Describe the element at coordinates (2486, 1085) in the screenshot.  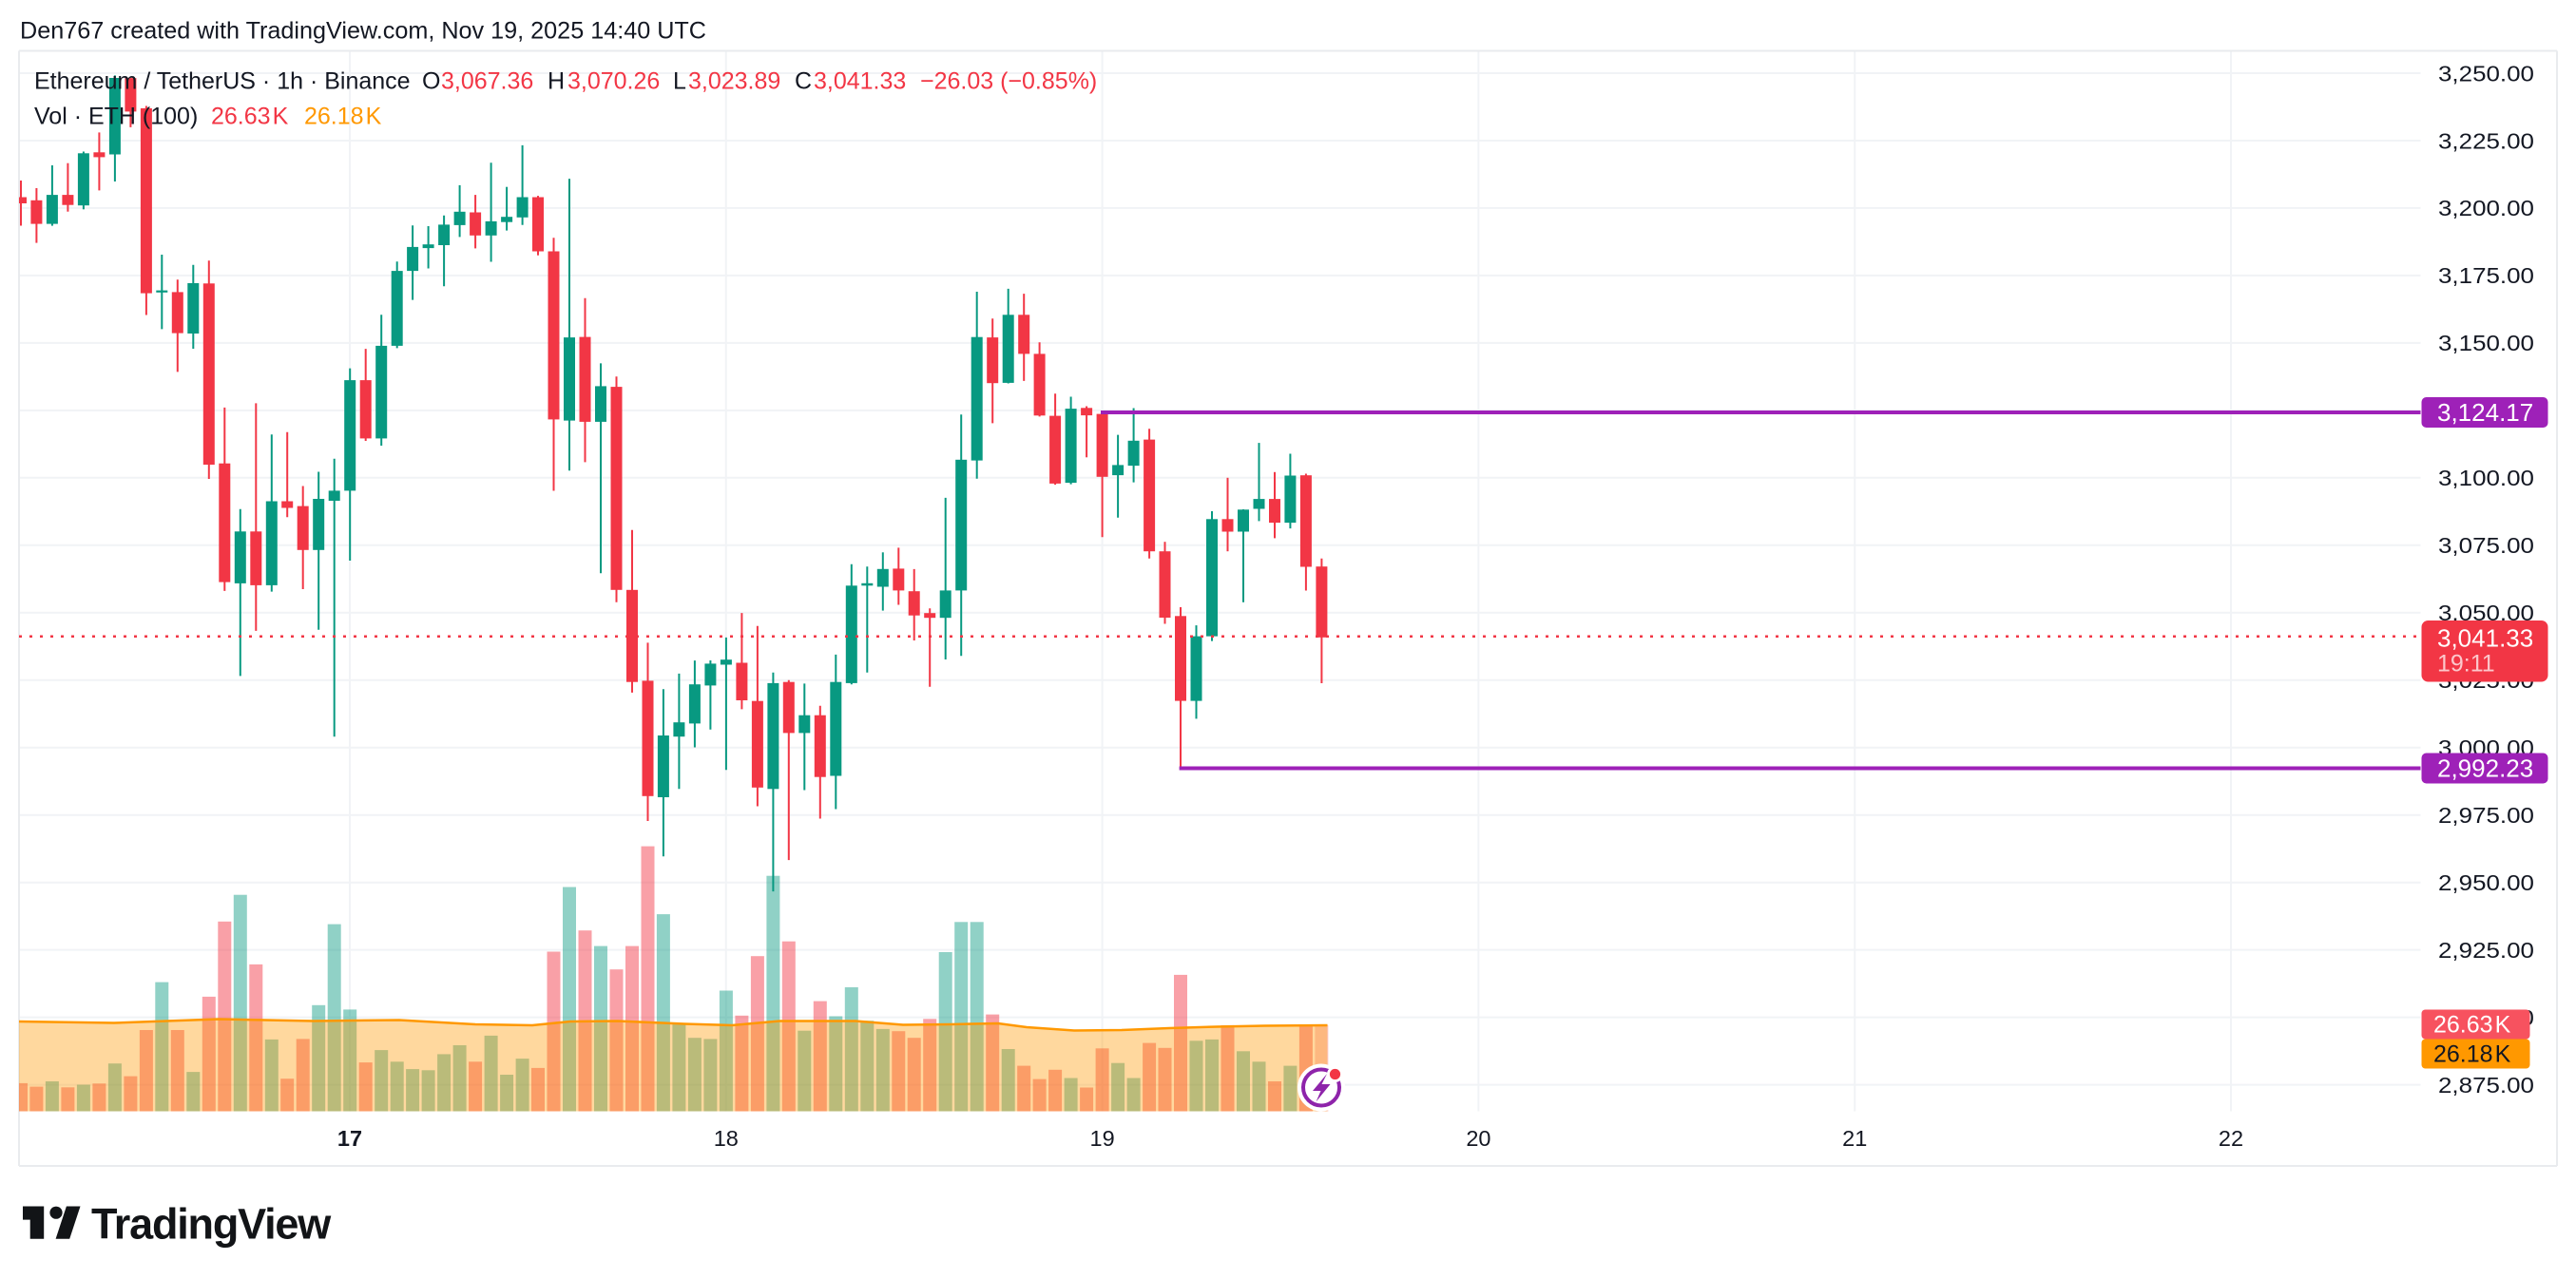
I see `svg-text: 2,875.00` at that location.